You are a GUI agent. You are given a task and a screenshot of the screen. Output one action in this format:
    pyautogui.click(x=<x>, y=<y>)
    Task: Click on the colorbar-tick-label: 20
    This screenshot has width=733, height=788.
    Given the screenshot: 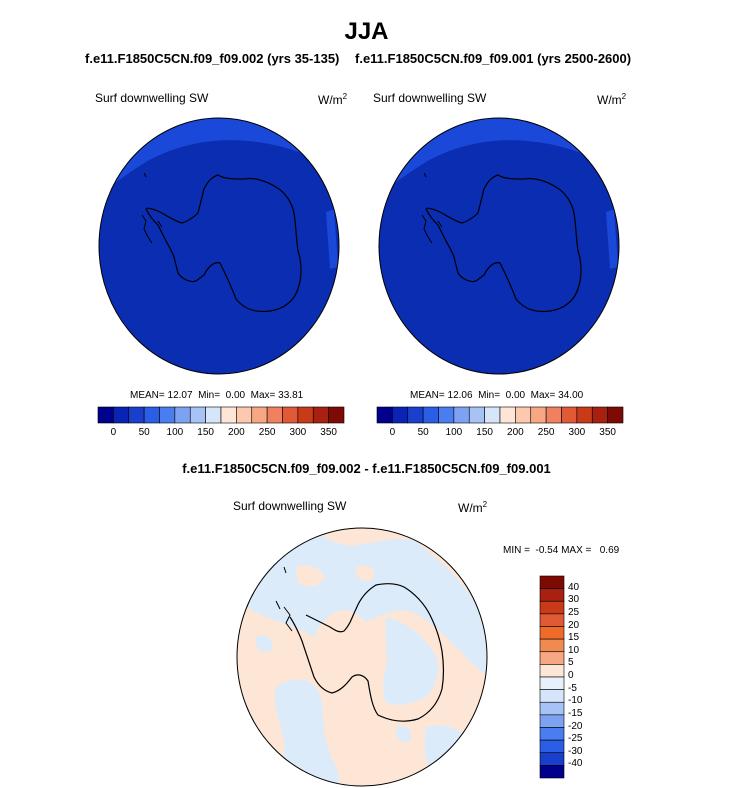 What is the action you would take?
    pyautogui.click(x=574, y=625)
    